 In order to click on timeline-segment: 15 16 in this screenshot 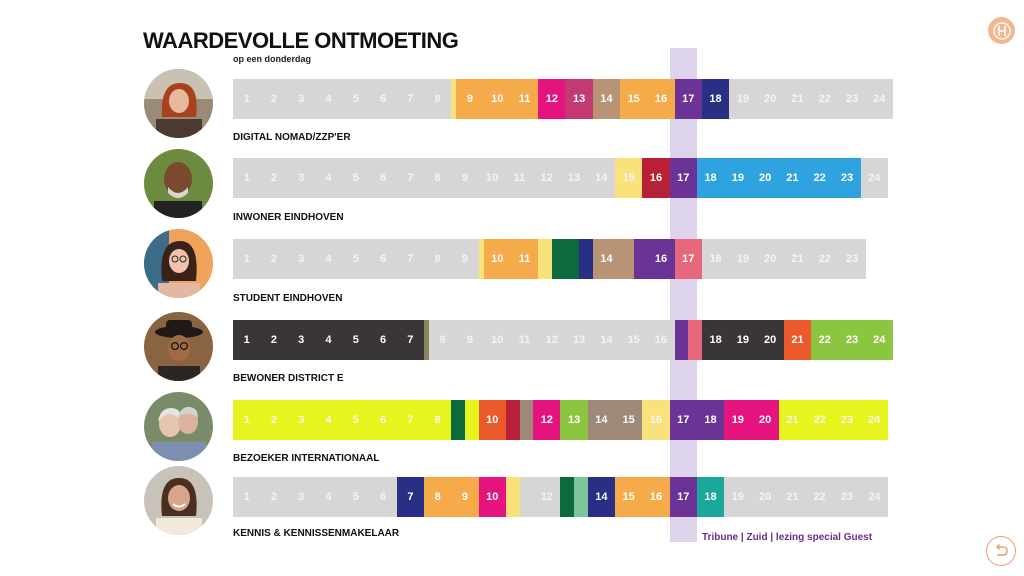, I will do `click(647, 99)`.